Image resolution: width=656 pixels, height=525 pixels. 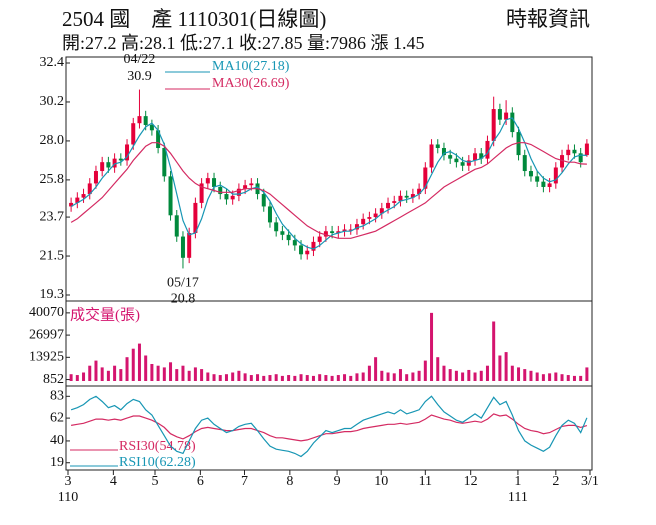 What do you see at coordinates (555, 481) in the screenshot?
I see `x-tick-label: 2` at bounding box center [555, 481].